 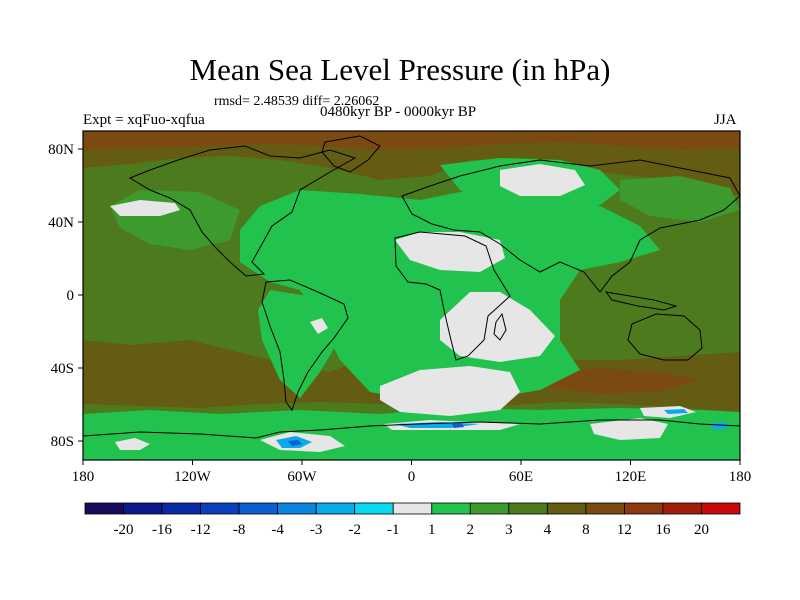 What do you see at coordinates (301, 344) in the screenshot?
I see `field-south-america-green` at bounding box center [301, 344].